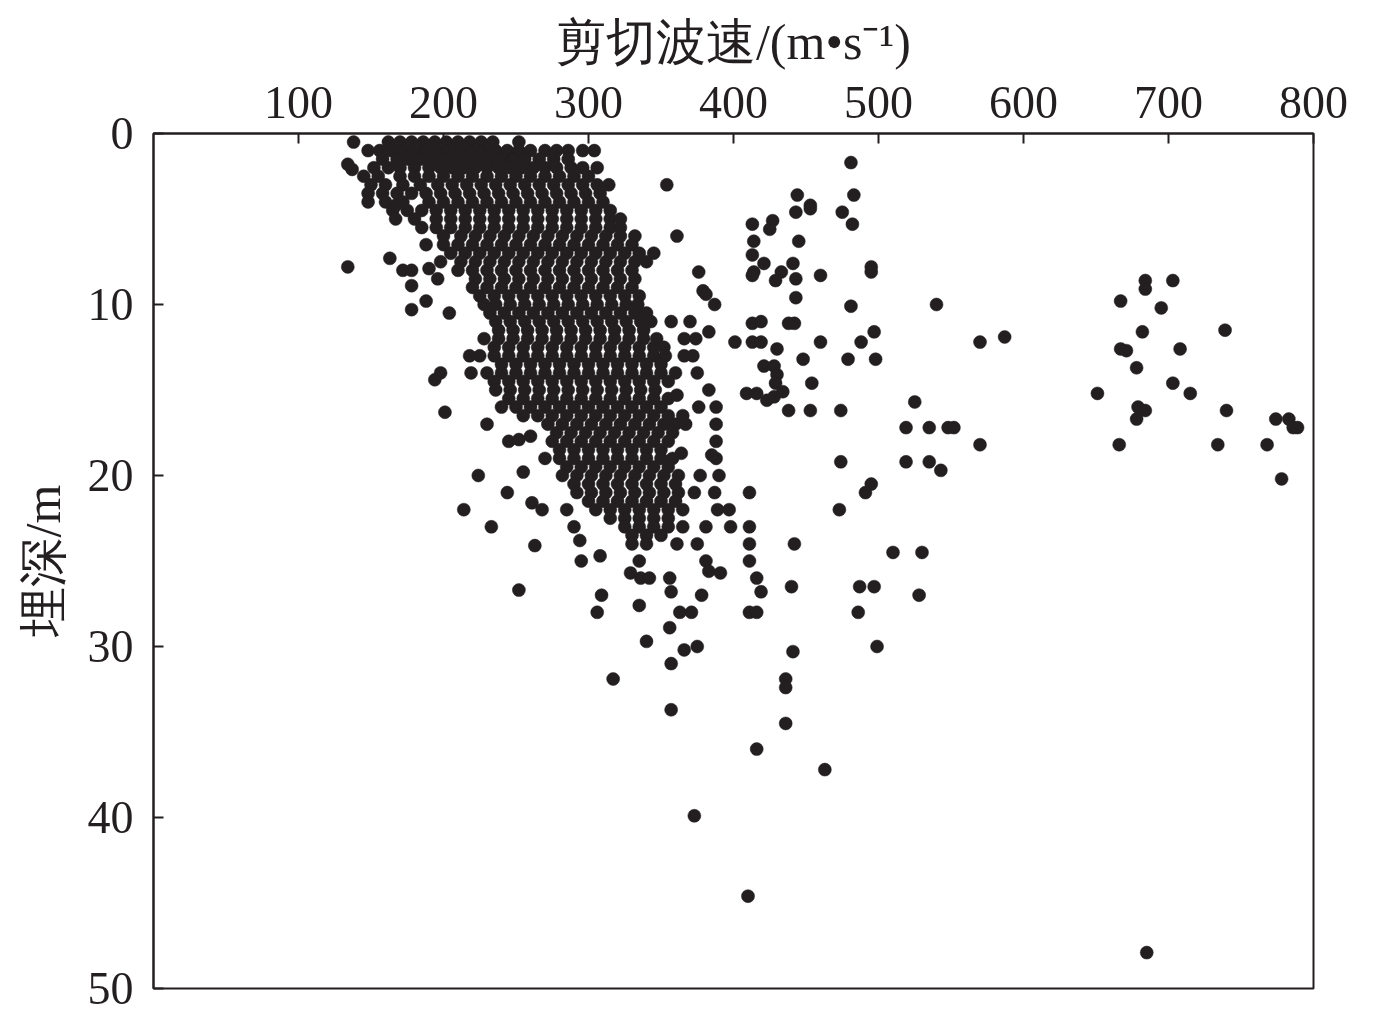 The width and height of the screenshot is (1378, 1020). I want to click on y-tick-label: 20, so click(110, 475).